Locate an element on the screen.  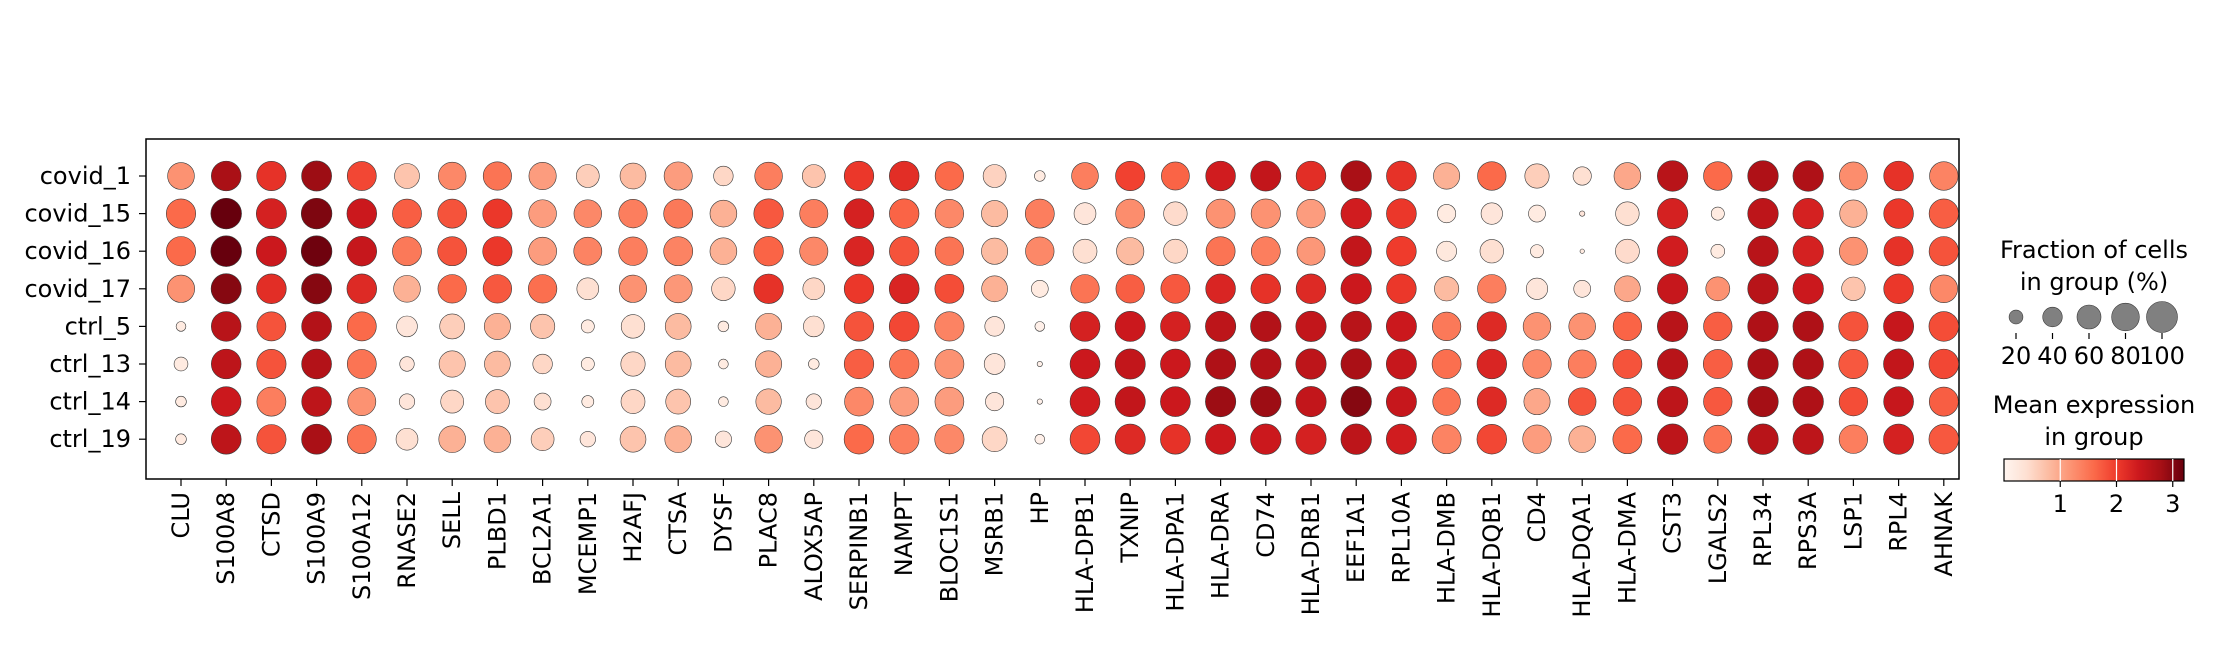
column-label: LSP1 is located at coordinates (1853, 521).